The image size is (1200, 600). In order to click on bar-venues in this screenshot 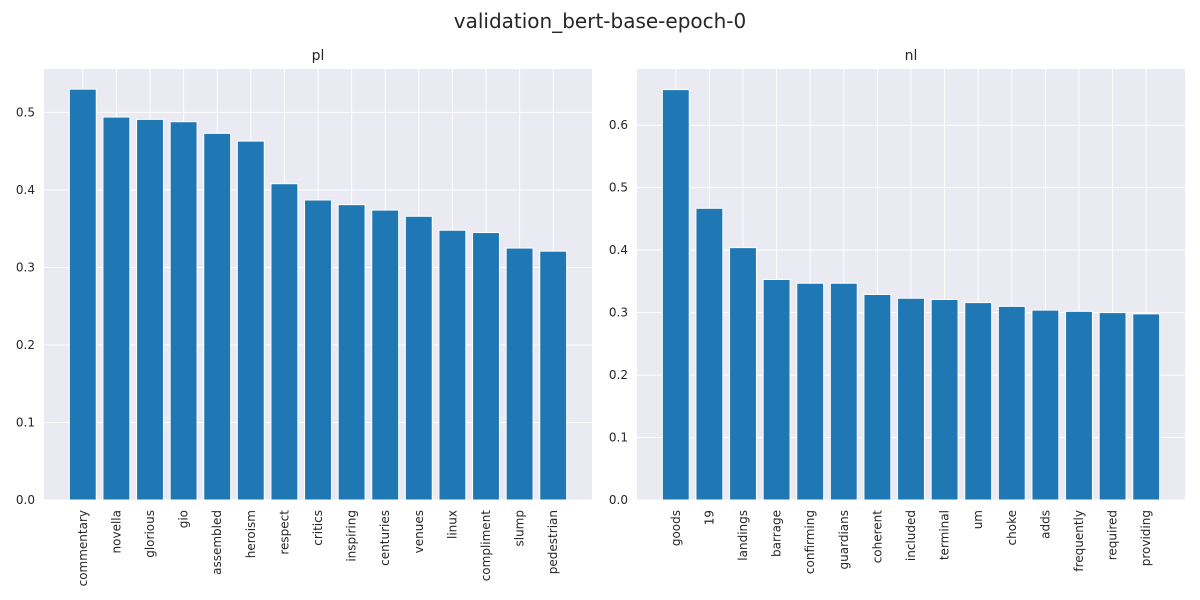, I will do `click(418, 358)`.